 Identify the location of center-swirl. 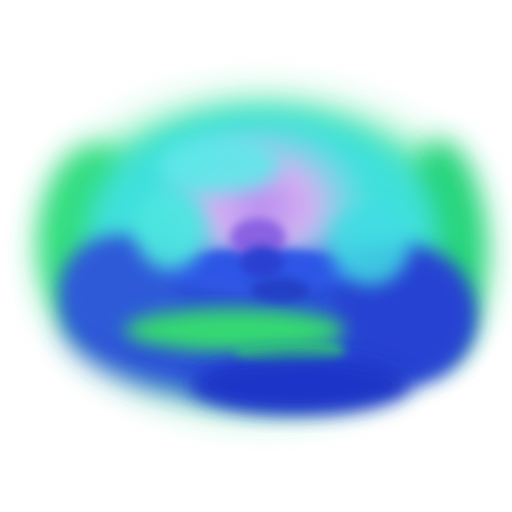
(280, 290).